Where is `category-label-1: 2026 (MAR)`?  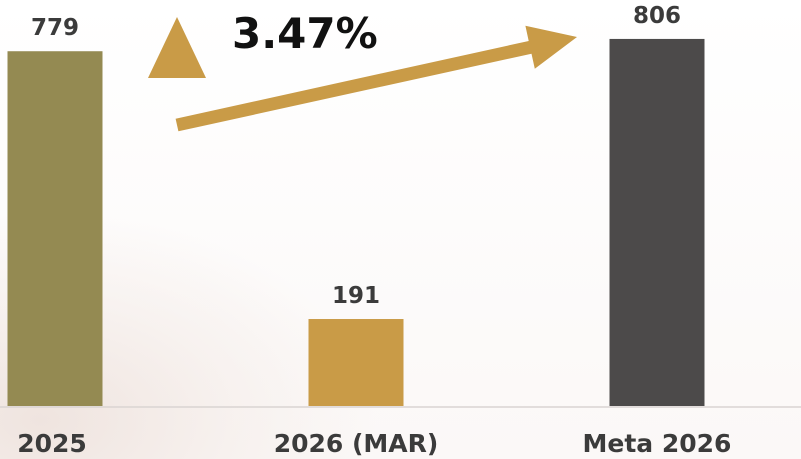 category-label-1: 2026 (MAR) is located at coordinates (356, 443).